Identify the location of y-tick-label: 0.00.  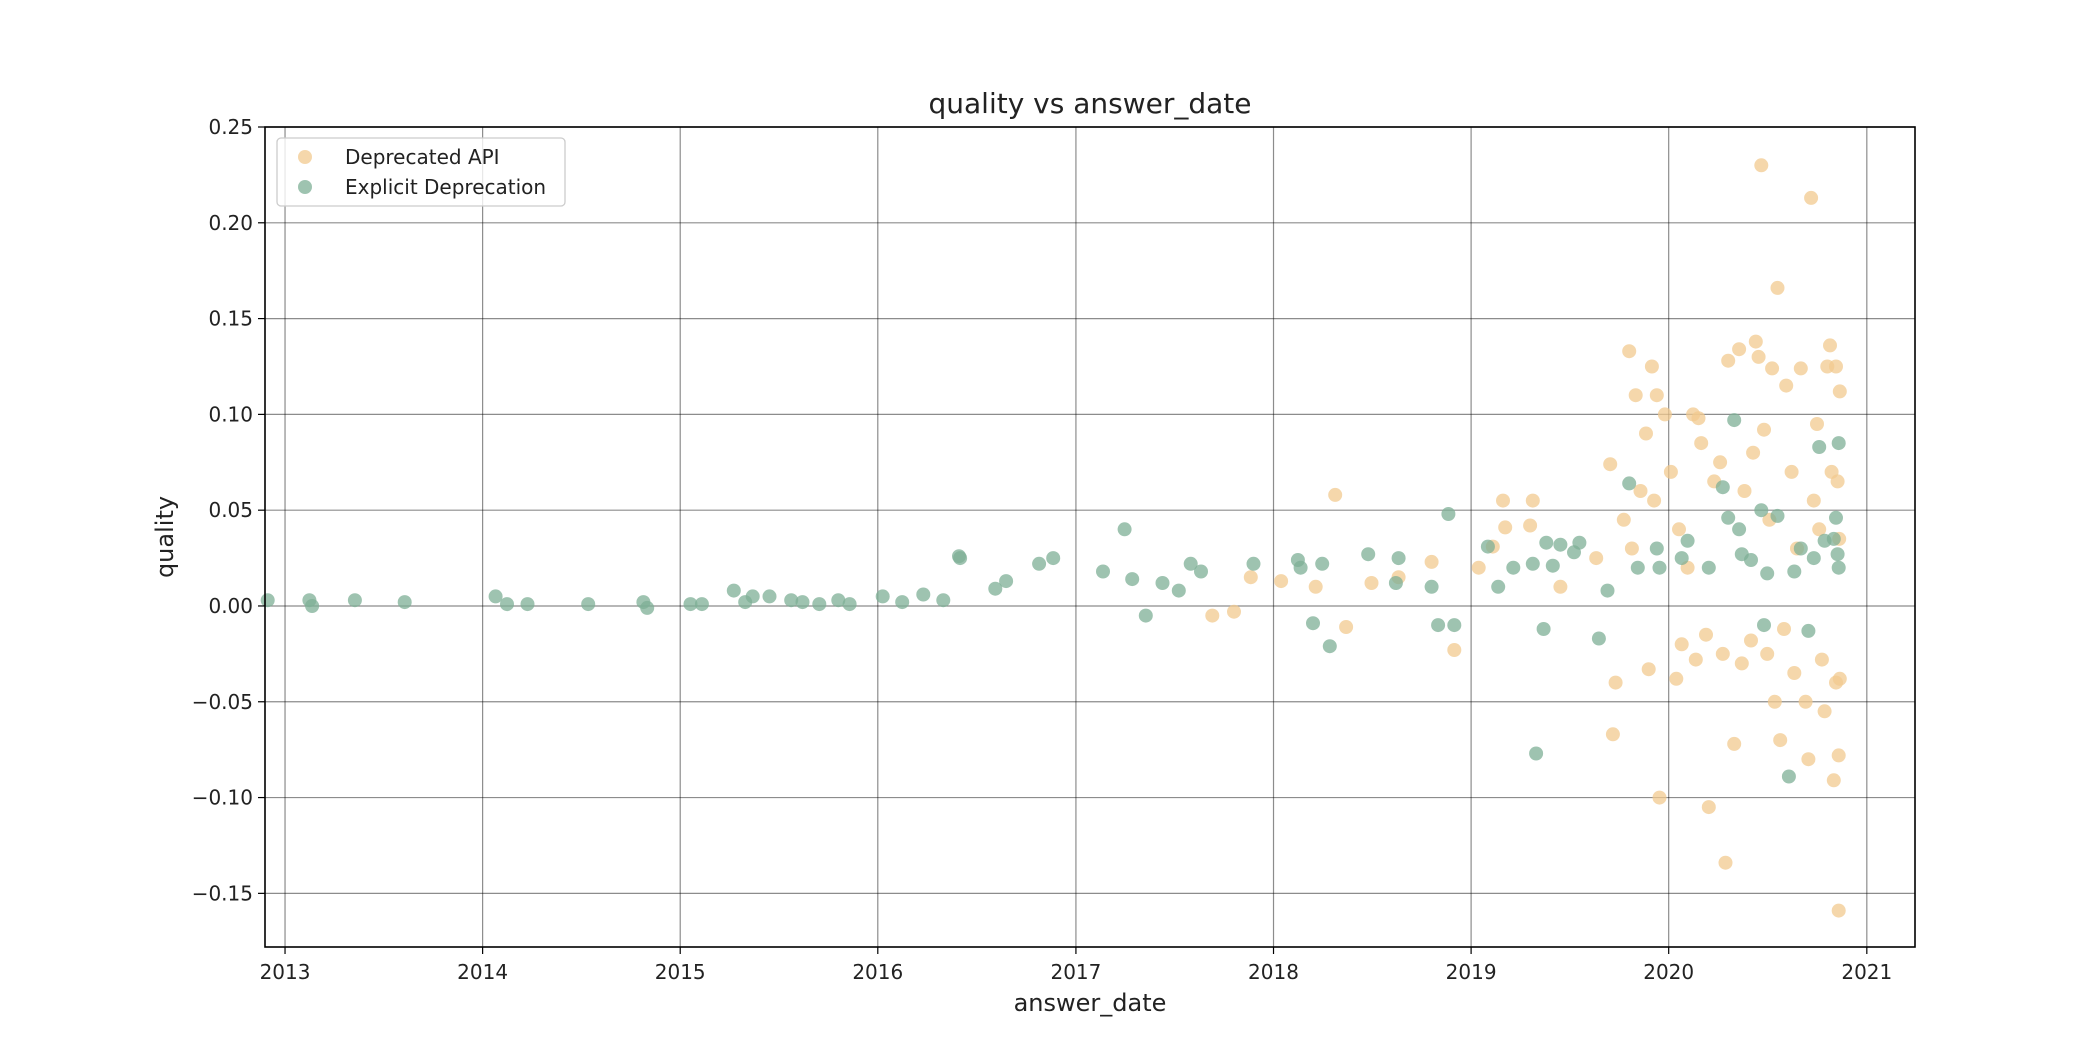
(230, 606).